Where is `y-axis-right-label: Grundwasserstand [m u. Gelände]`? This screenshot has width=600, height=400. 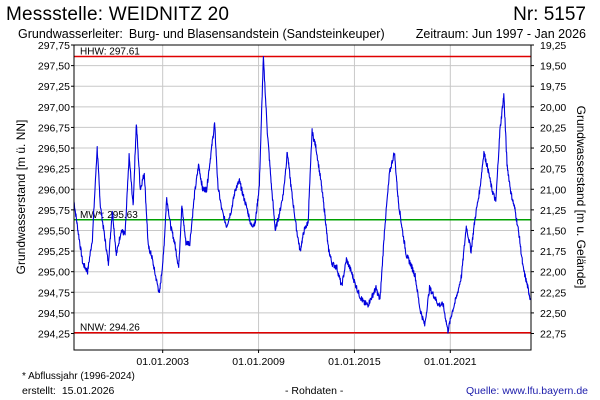
y-axis-right-label: Grundwasserstand [m u. Gelände] is located at coordinates (581, 197).